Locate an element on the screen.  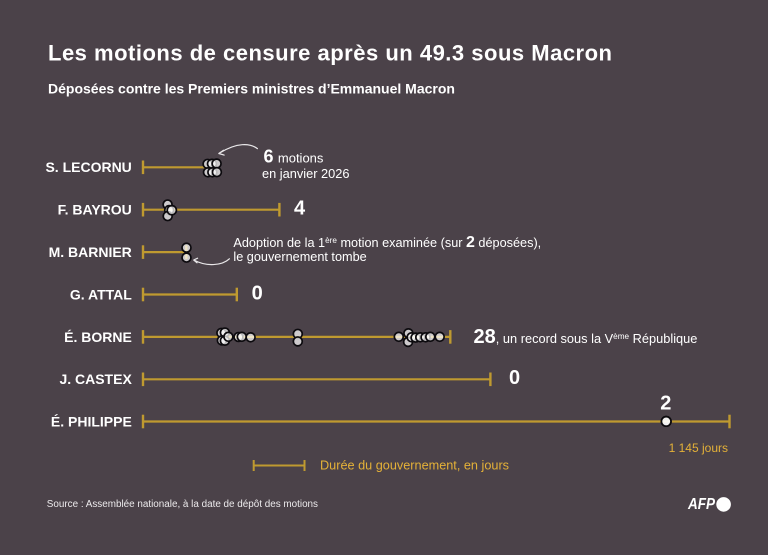
svg-text:, un record sous la Vème Répub: , un record sous la Vème République is located at coordinates (597, 338).